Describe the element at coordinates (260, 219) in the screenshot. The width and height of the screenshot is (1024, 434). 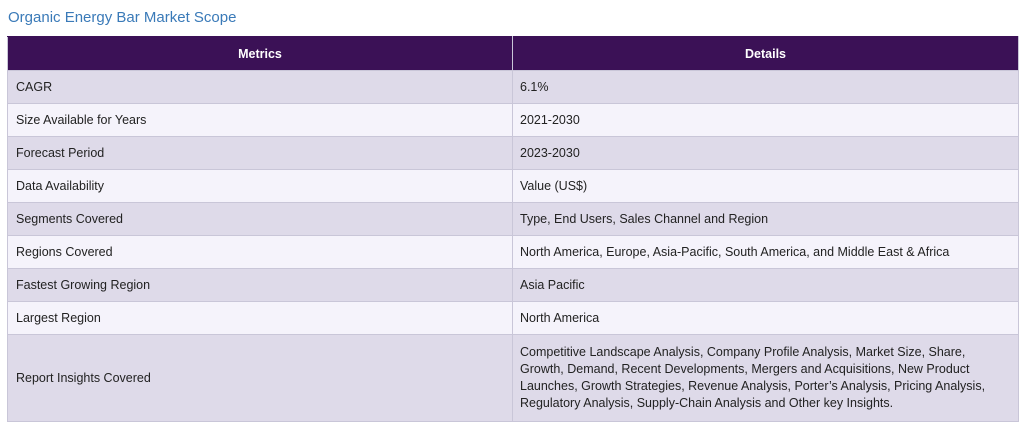
I see `metric-cell: Segments Covered` at that location.